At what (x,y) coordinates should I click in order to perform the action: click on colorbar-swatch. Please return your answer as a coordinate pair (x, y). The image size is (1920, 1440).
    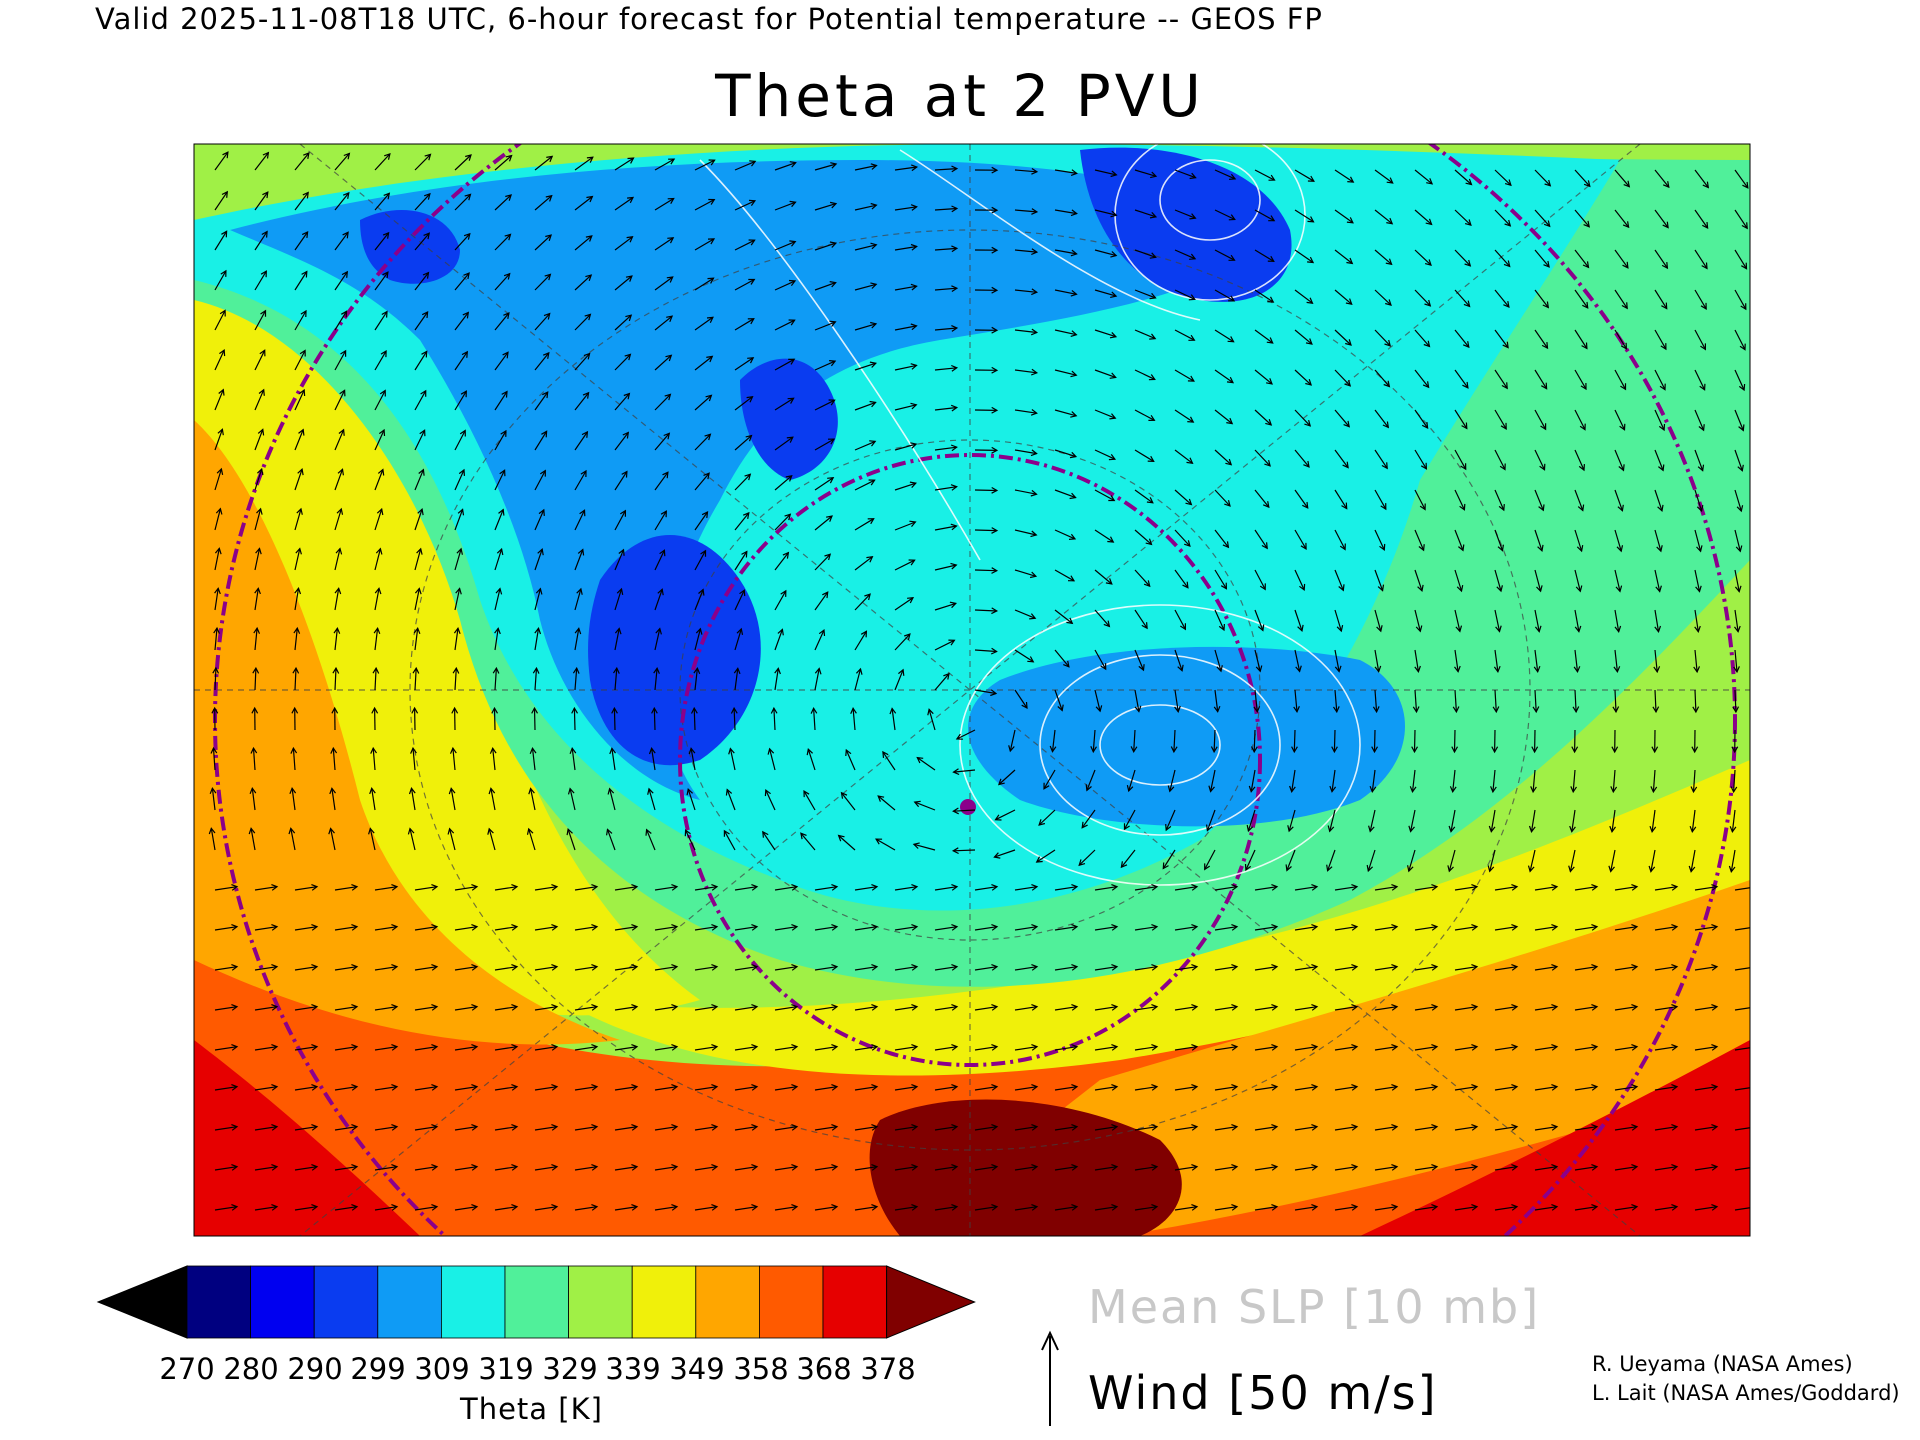
    Looking at the image, I should click on (409, 1302).